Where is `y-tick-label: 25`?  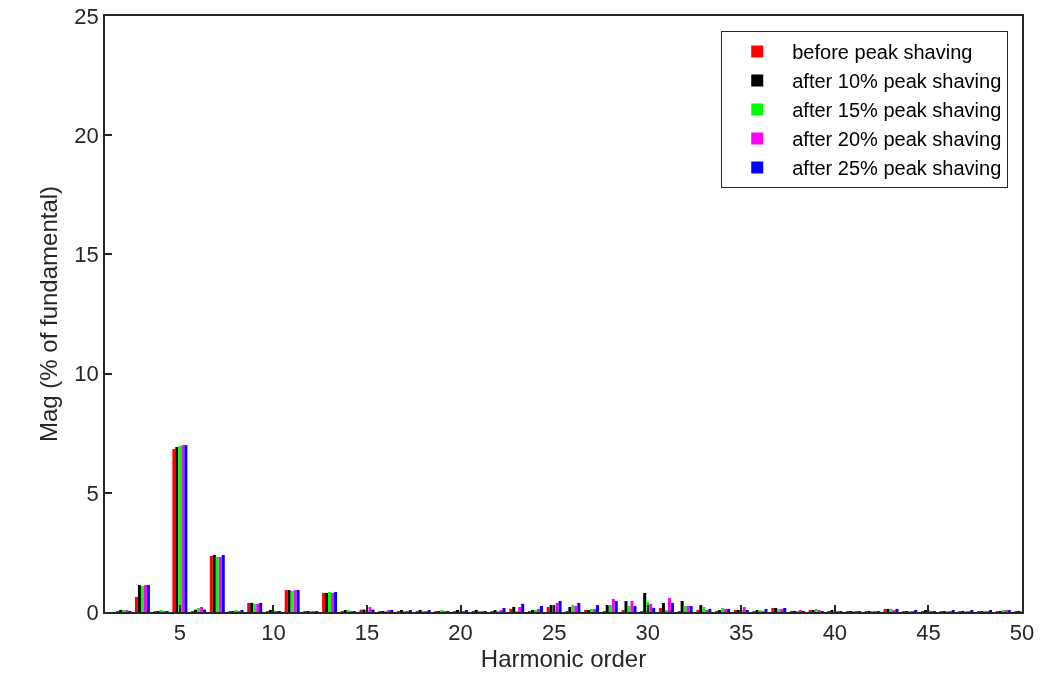
y-tick-label: 25 is located at coordinates (86, 16).